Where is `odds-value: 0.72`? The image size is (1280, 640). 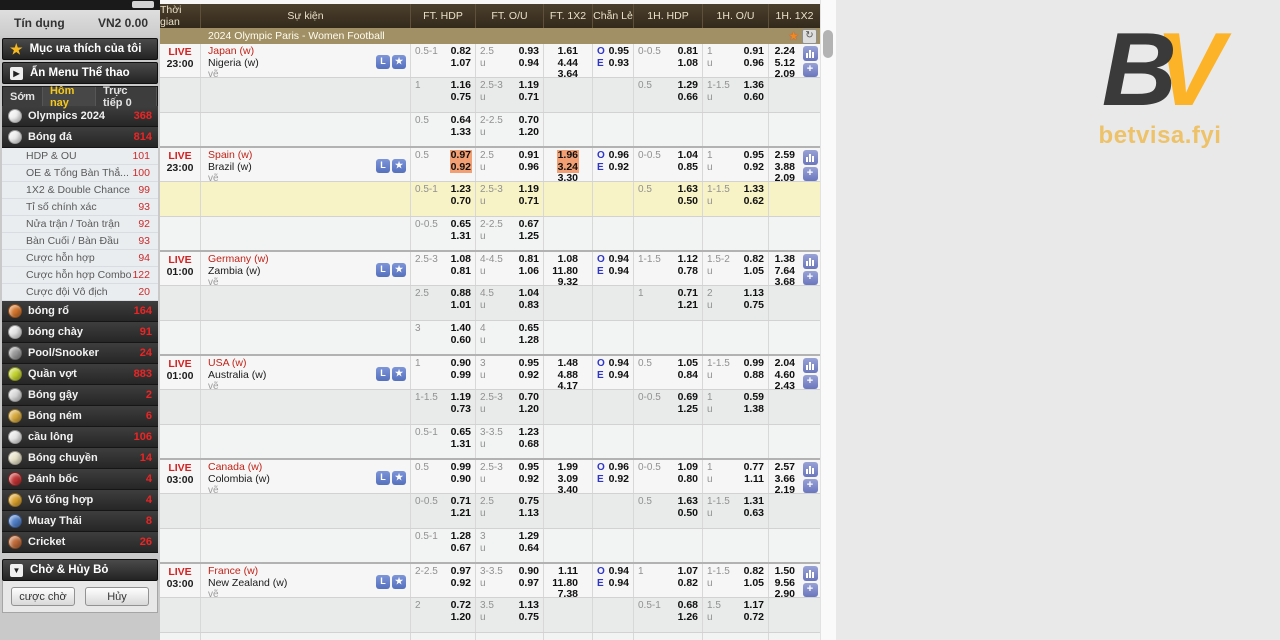
odds-value: 0.72 is located at coordinates (460, 605).